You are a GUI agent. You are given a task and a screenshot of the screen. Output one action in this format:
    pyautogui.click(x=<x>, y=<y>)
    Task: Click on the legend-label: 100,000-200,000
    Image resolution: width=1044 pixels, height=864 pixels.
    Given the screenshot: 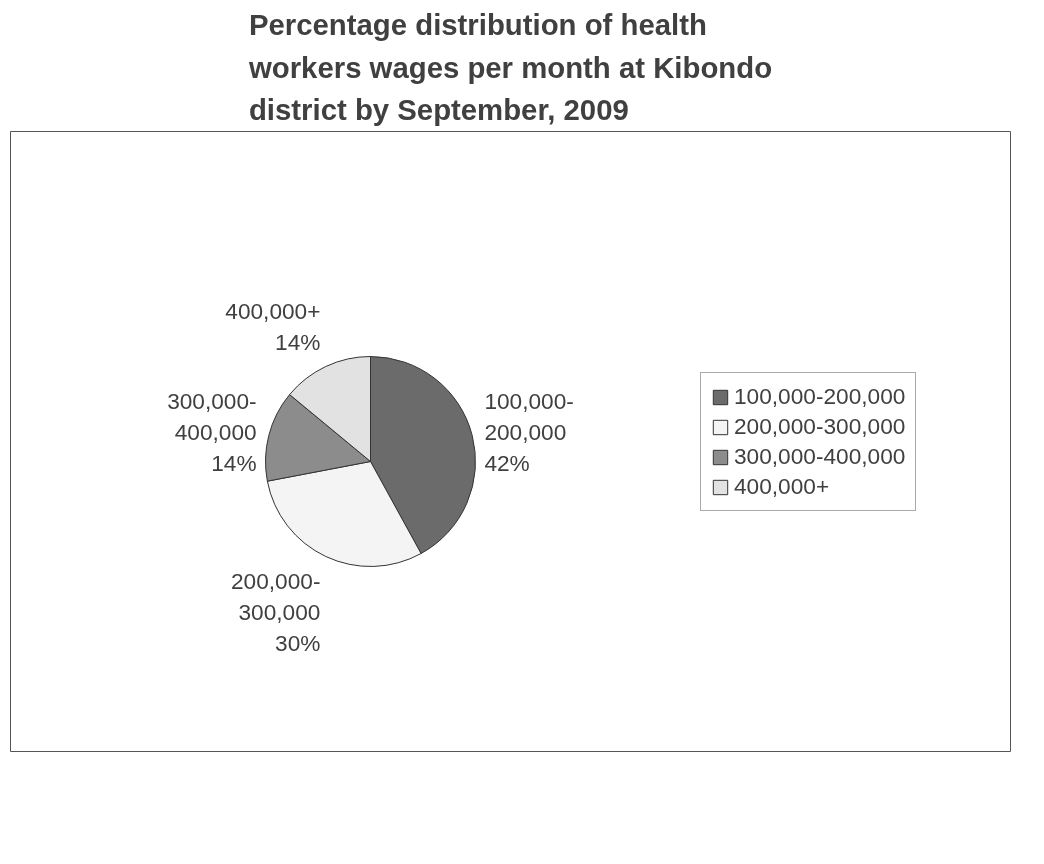 What is the action you would take?
    pyautogui.click(x=820, y=396)
    